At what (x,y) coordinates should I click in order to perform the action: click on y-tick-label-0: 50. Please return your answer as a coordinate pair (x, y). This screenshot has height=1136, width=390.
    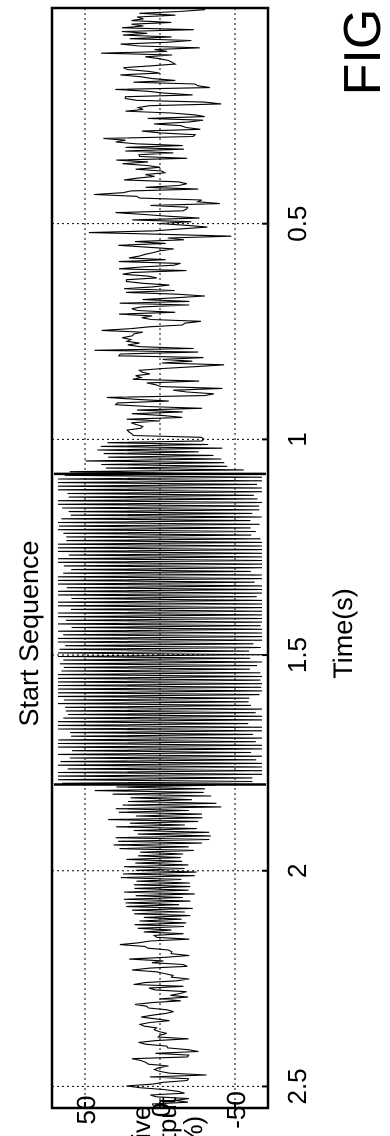
    Looking at the image, I should click on (86, 1110).